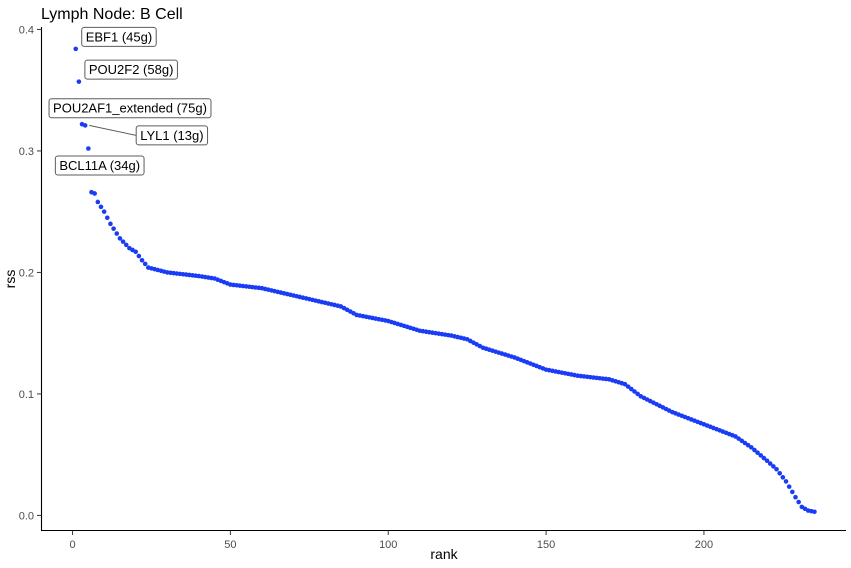 The height and width of the screenshot is (568, 851). I want to click on annotation-text: EBF1 (45g), so click(119, 36).